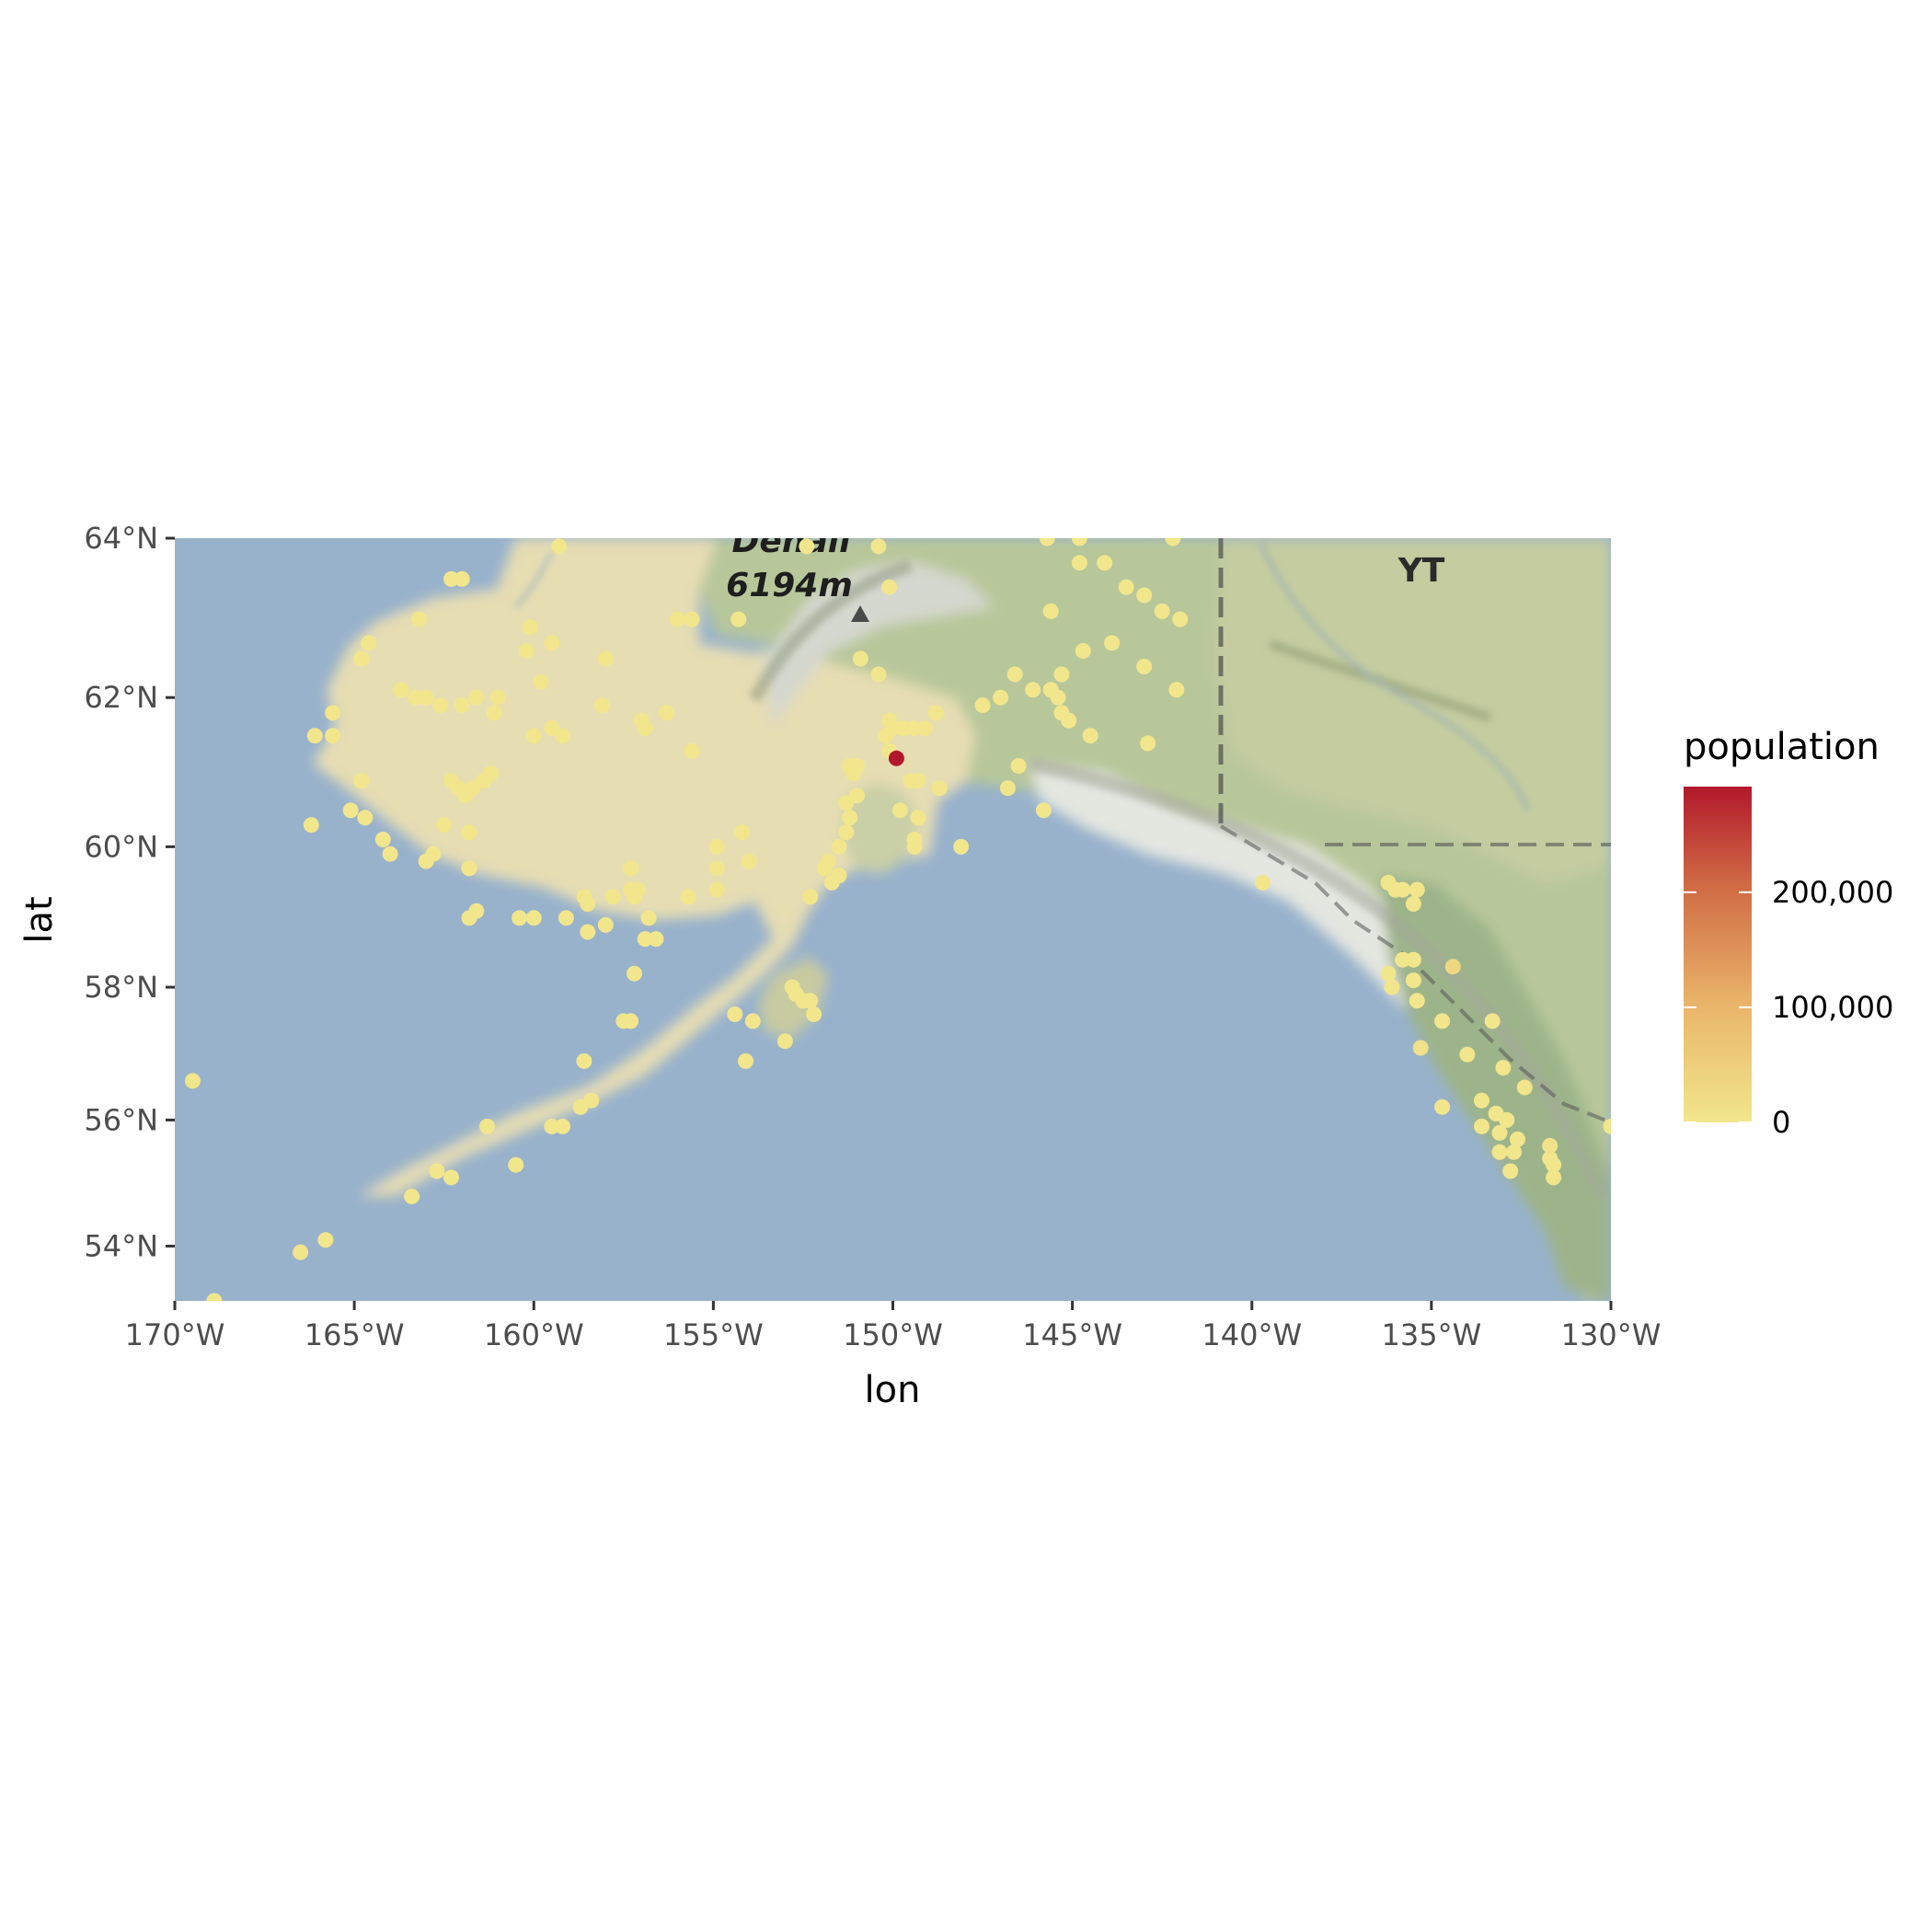  I want to click on yukon-river, so click(1394, 676).